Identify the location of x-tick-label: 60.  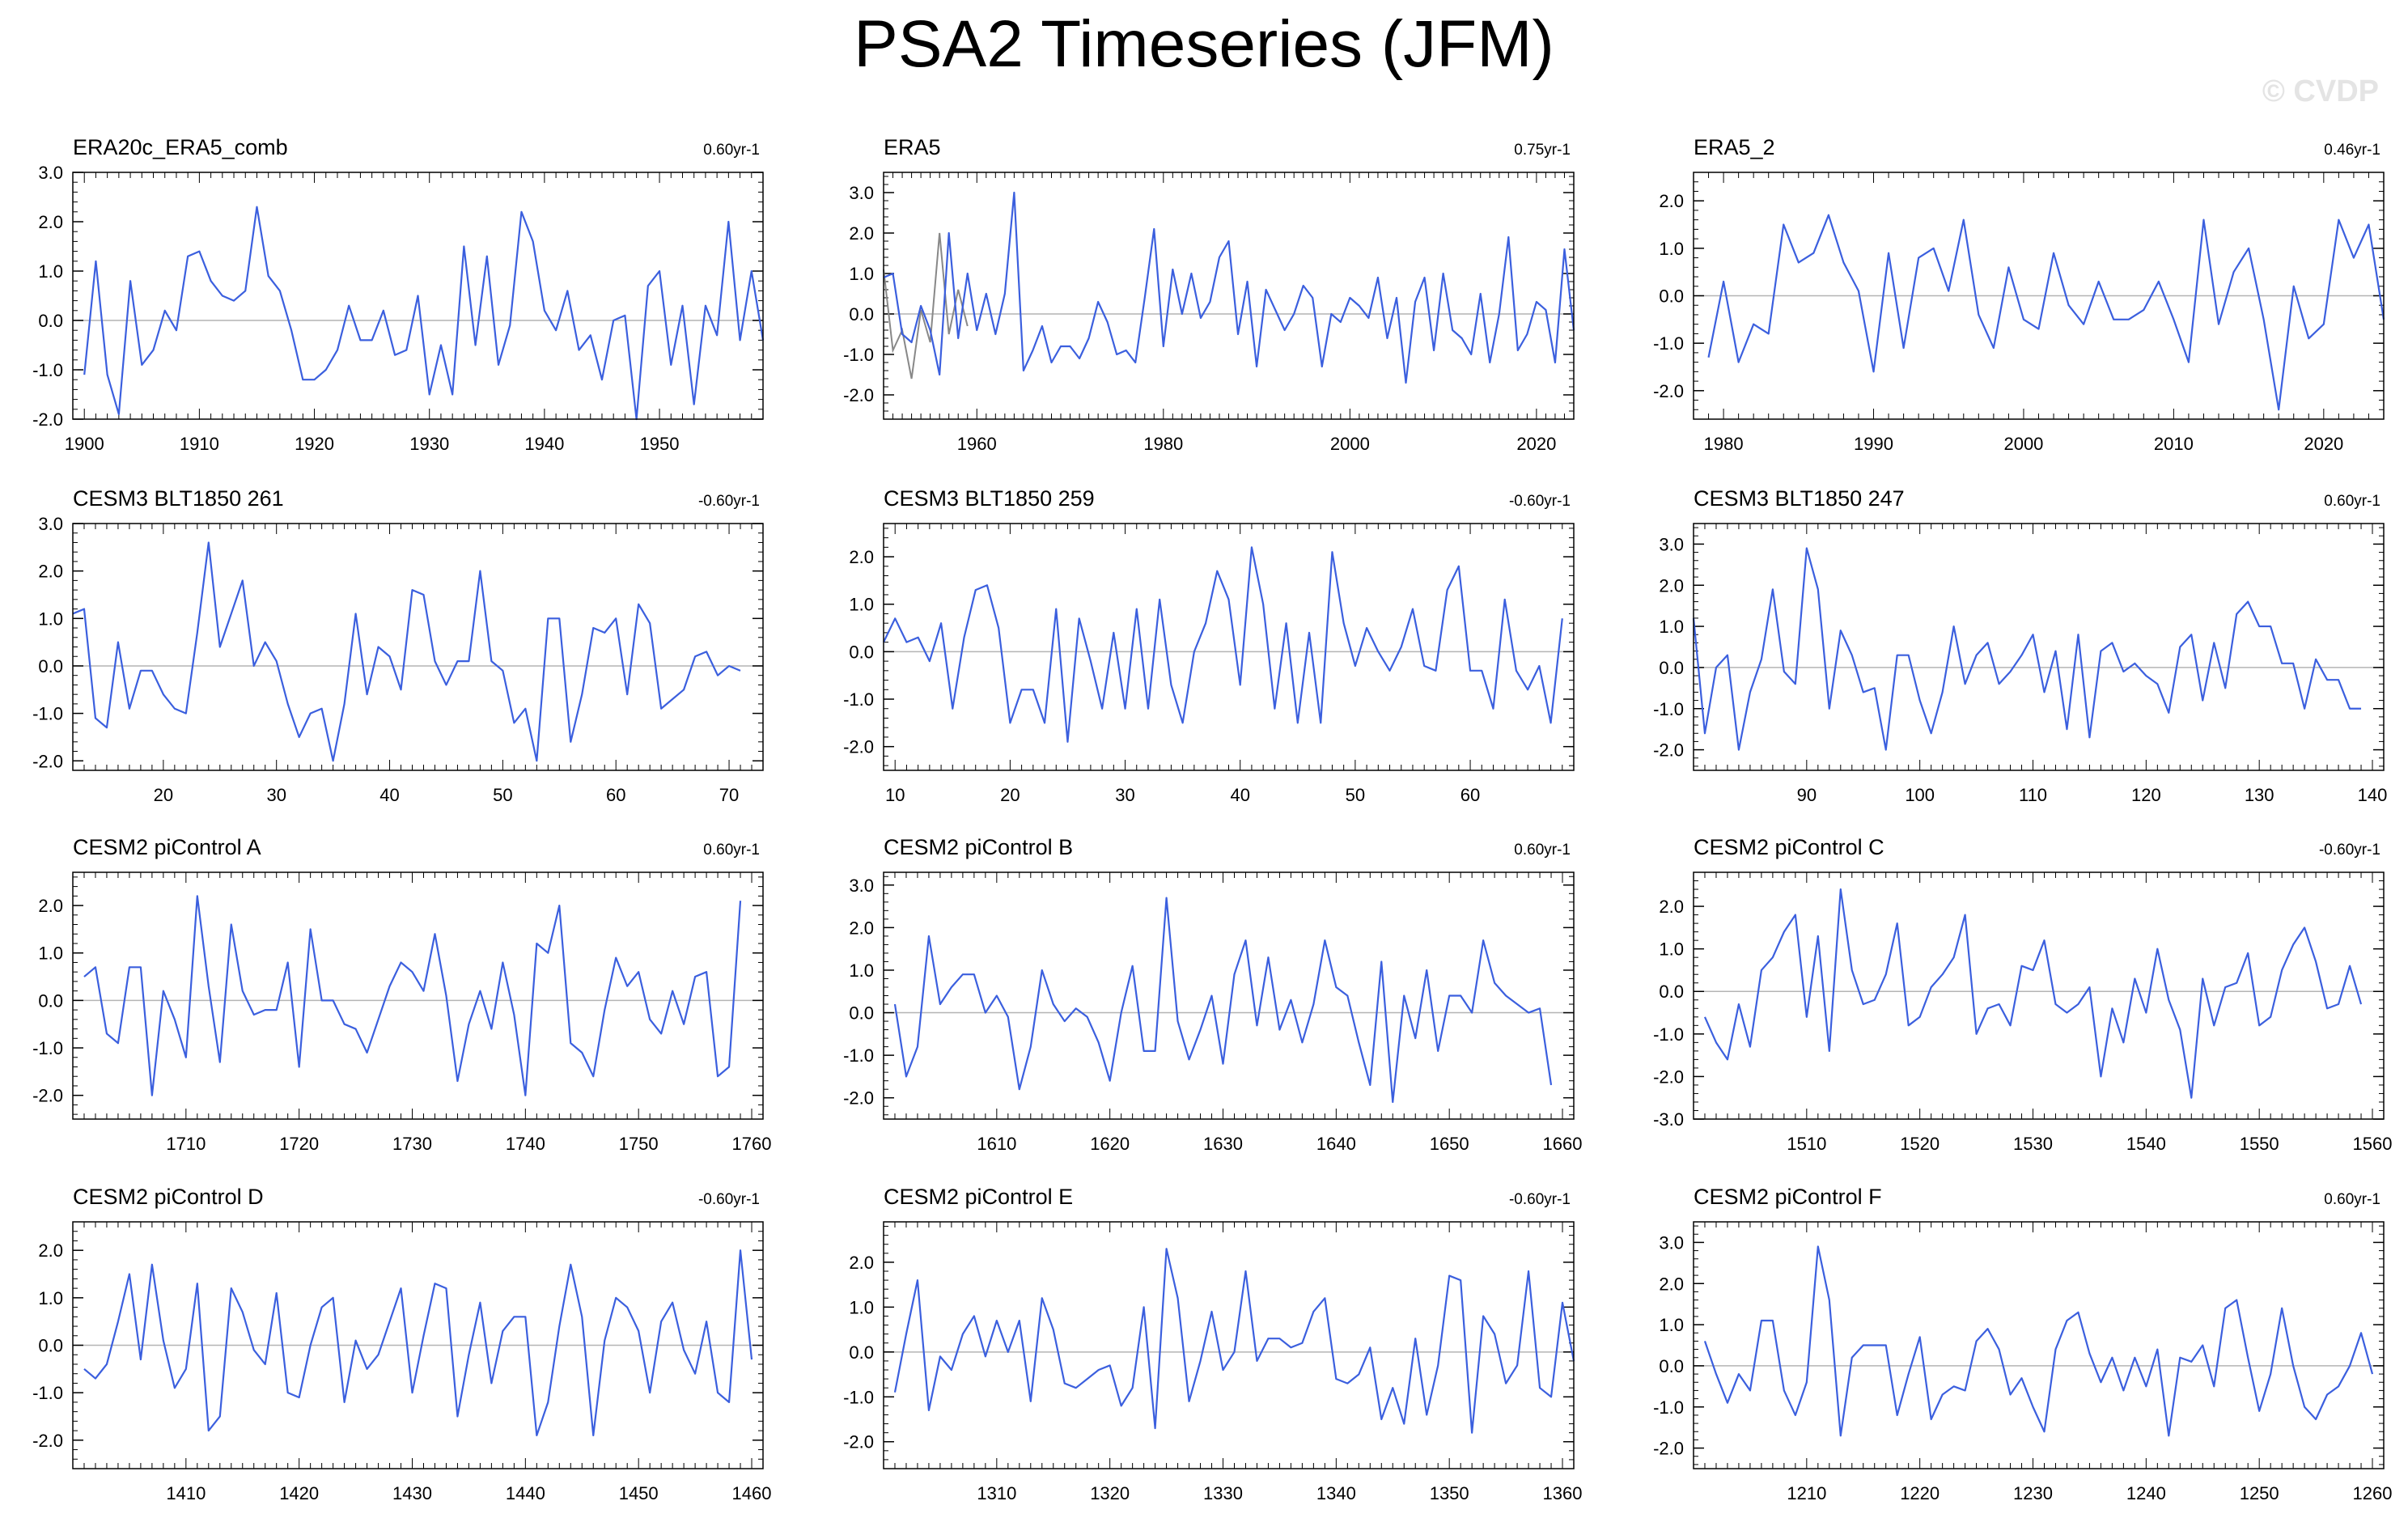
(1470, 795).